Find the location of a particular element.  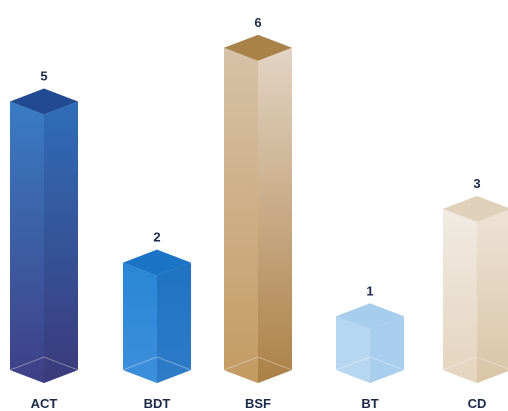

category-label-bdt: BDT is located at coordinates (157, 403).